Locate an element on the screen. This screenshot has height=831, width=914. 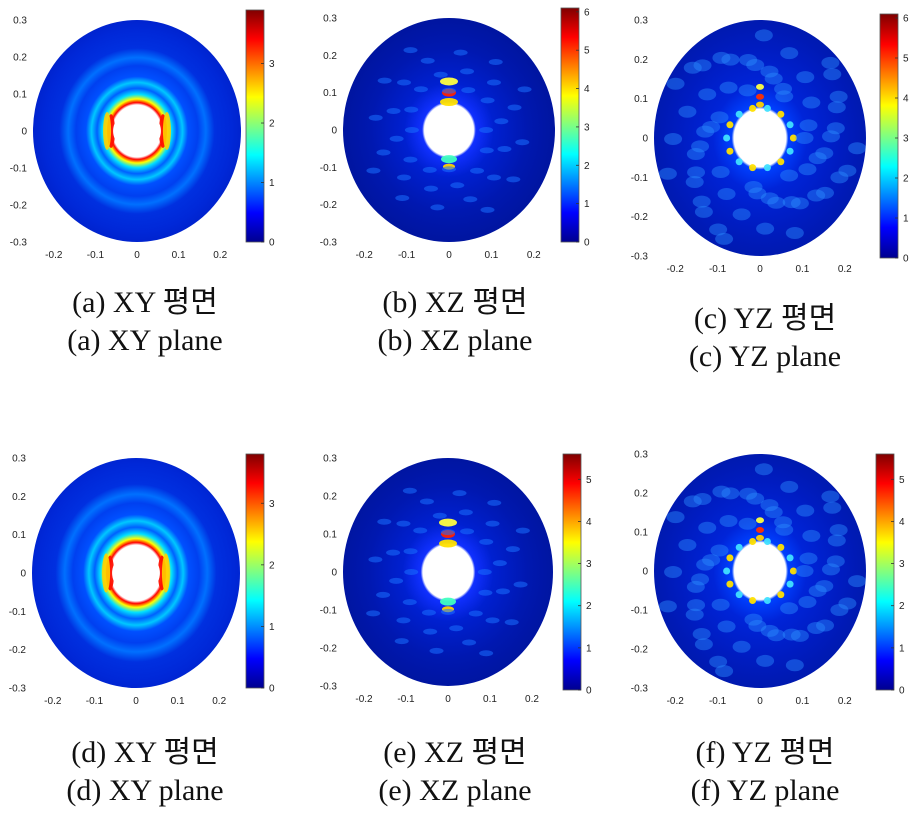
colorbar-tick-label: 3 is located at coordinates (906, 139).